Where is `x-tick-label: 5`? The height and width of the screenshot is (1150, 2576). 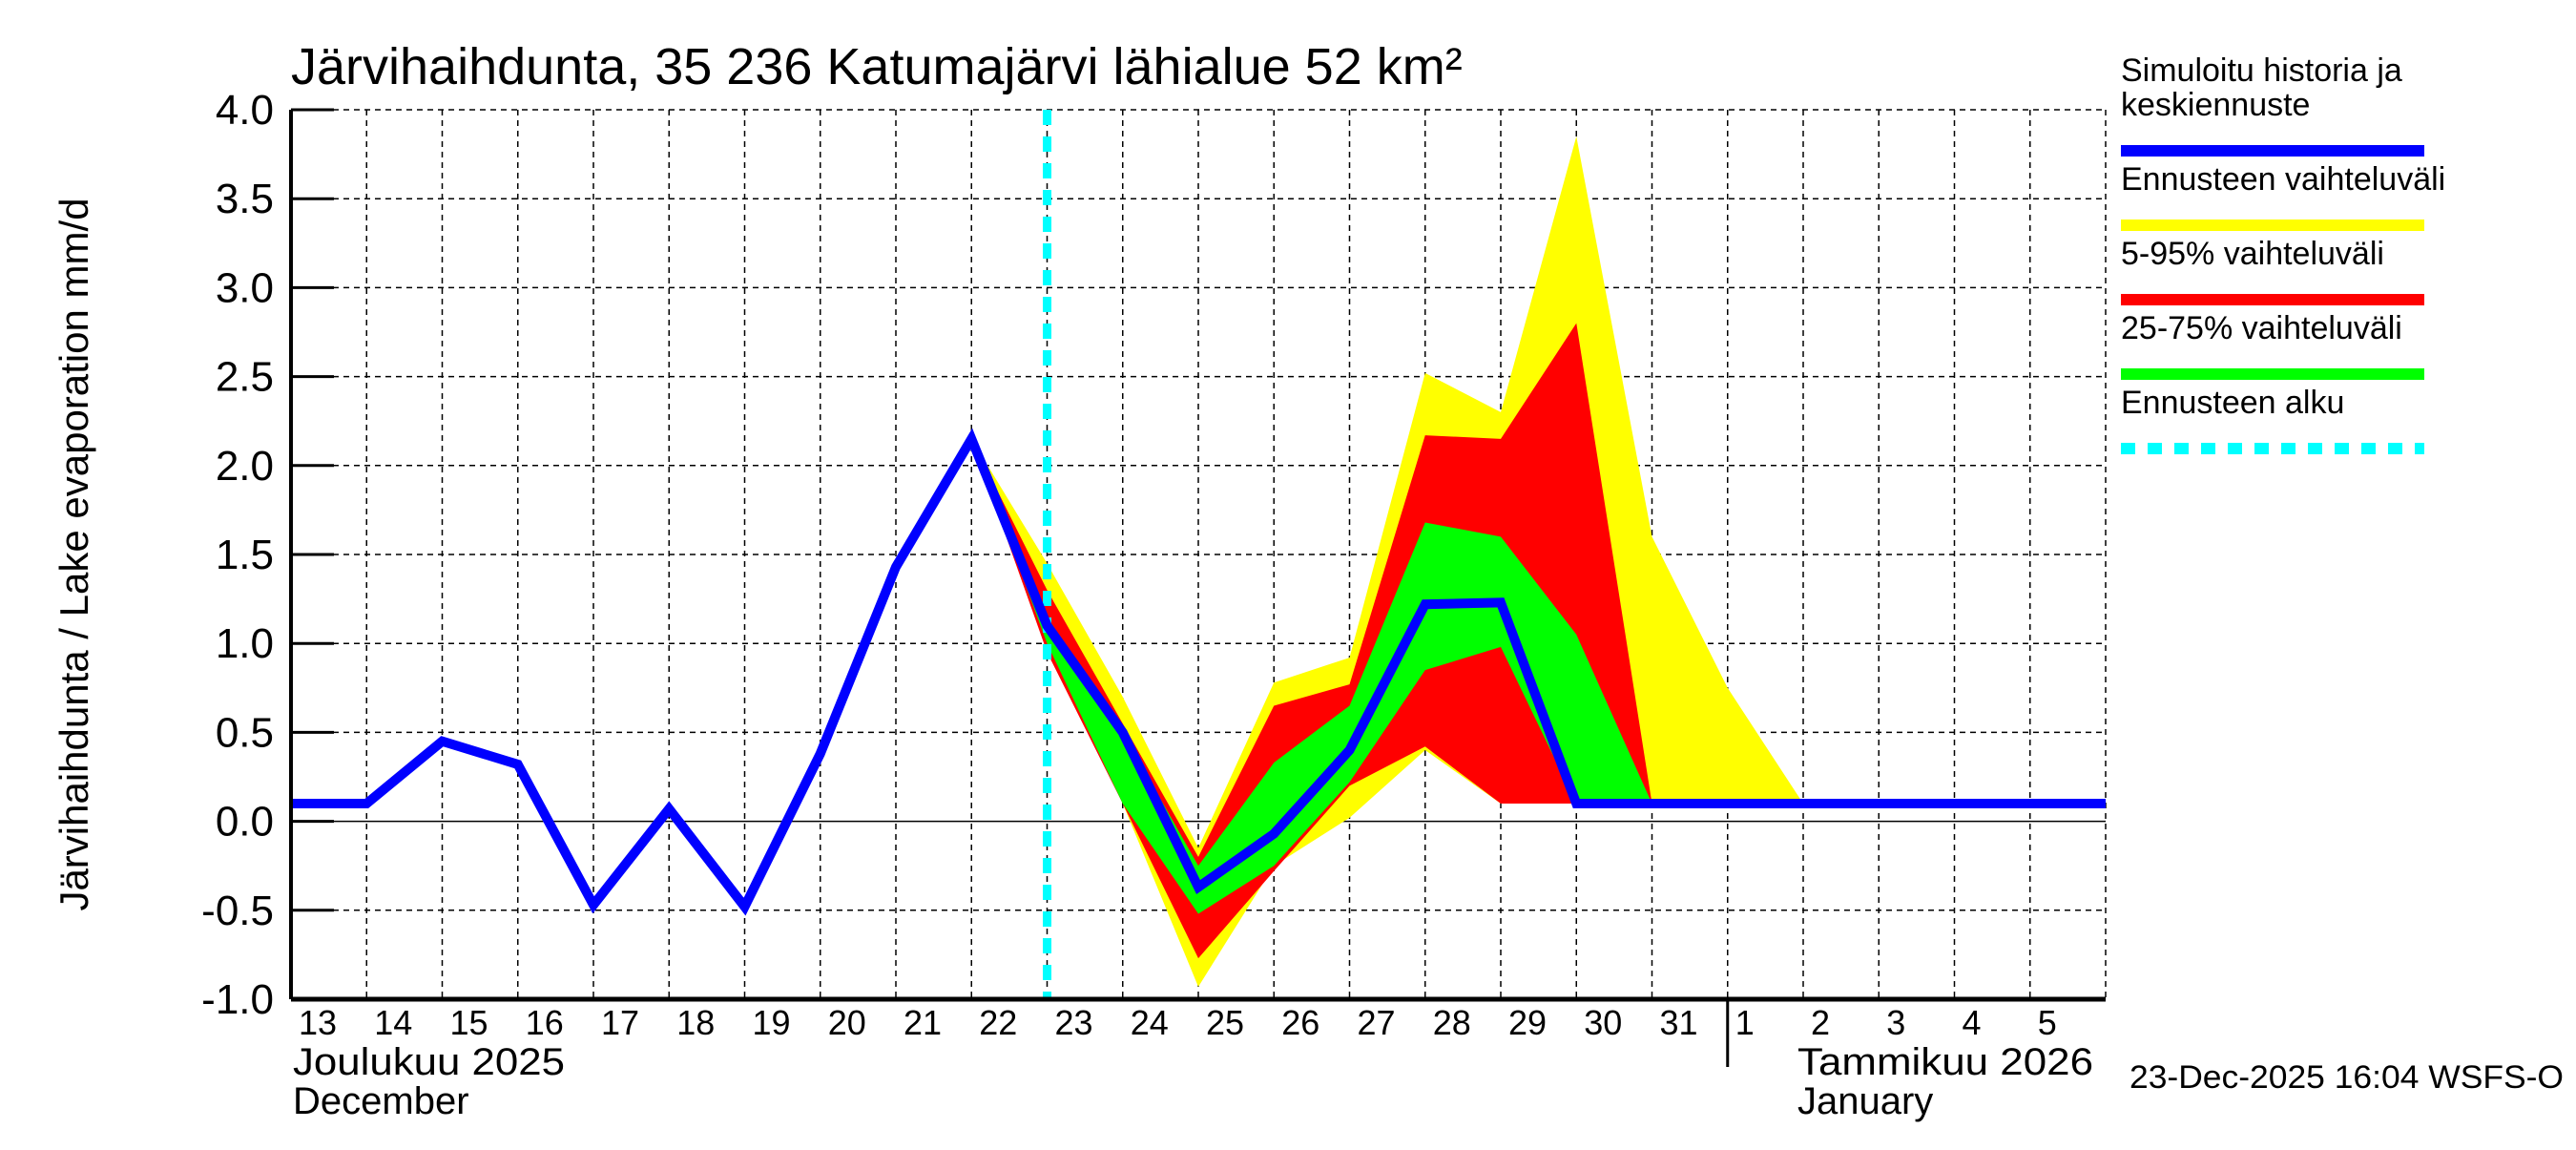
x-tick-label: 5 is located at coordinates (2047, 1023).